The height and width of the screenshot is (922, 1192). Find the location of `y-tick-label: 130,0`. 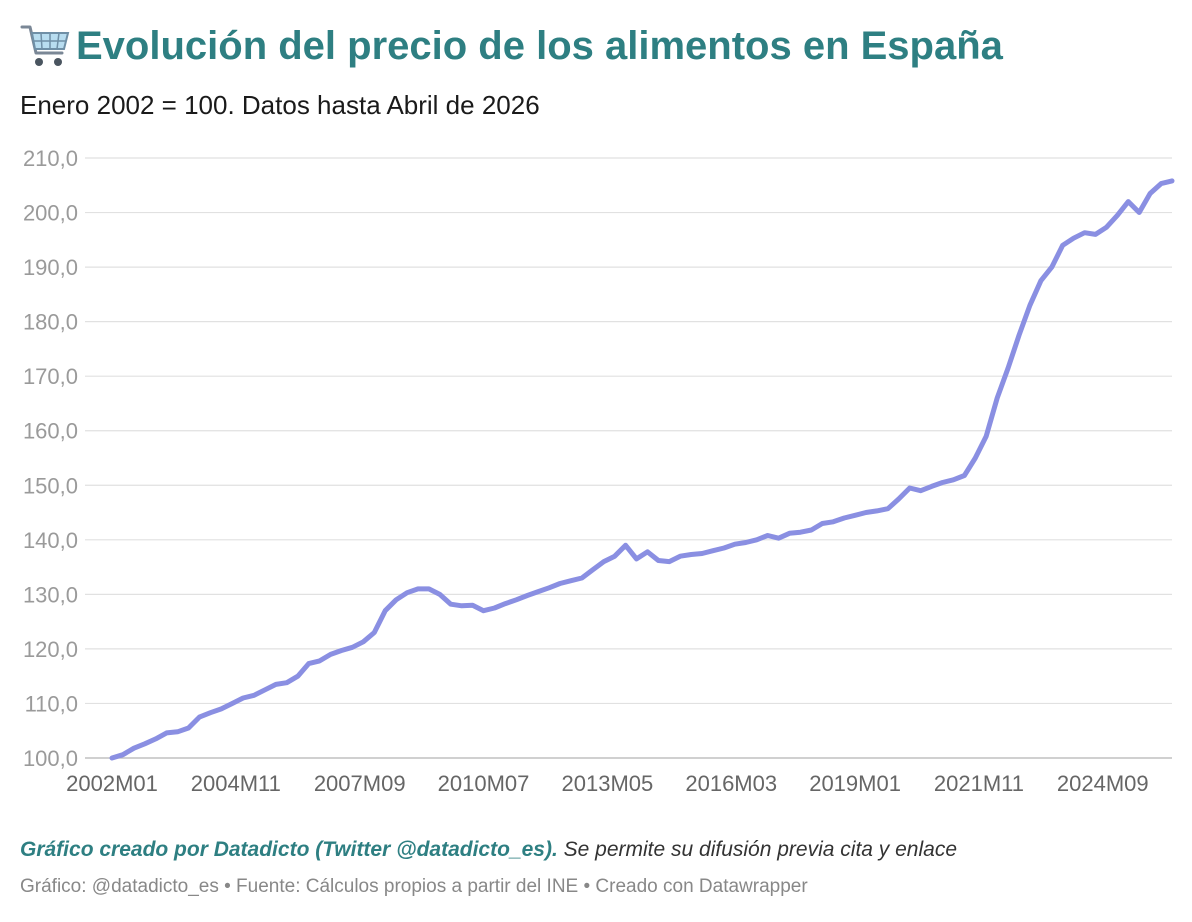

y-tick-label: 130,0 is located at coordinates (50, 594).